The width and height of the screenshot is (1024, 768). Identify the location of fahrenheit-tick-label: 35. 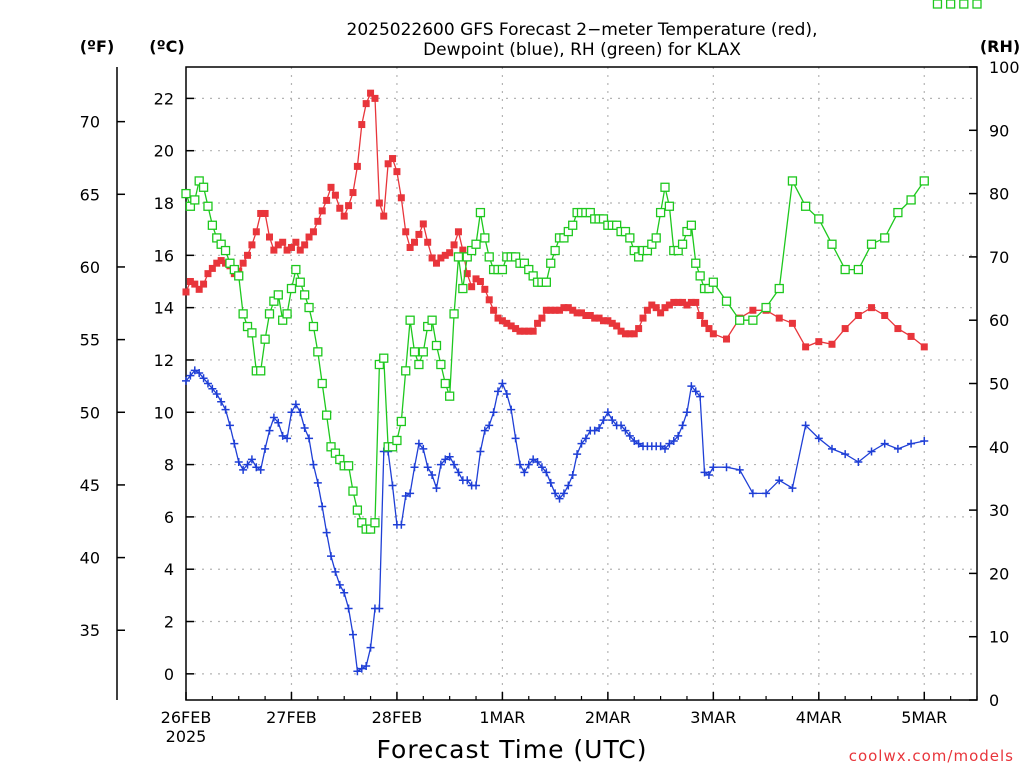
(90, 630).